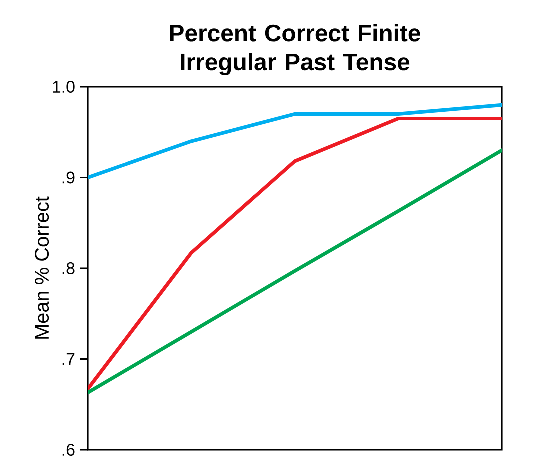  What do you see at coordinates (295, 141) in the screenshot?
I see `line-series` at bounding box center [295, 141].